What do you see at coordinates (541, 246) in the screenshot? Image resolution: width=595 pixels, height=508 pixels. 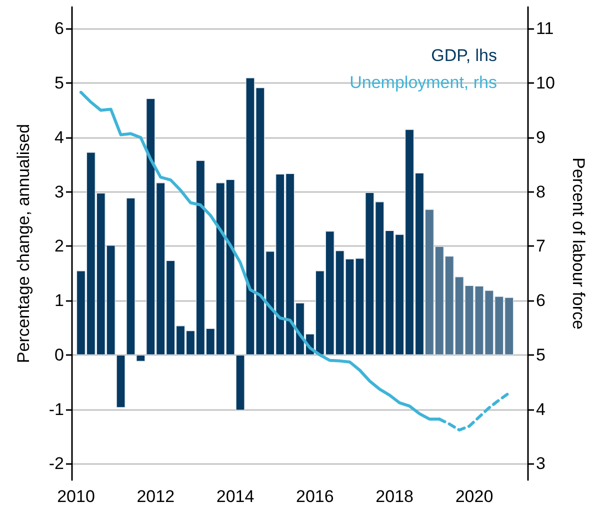 I see `y2-tick-label: 7` at bounding box center [541, 246].